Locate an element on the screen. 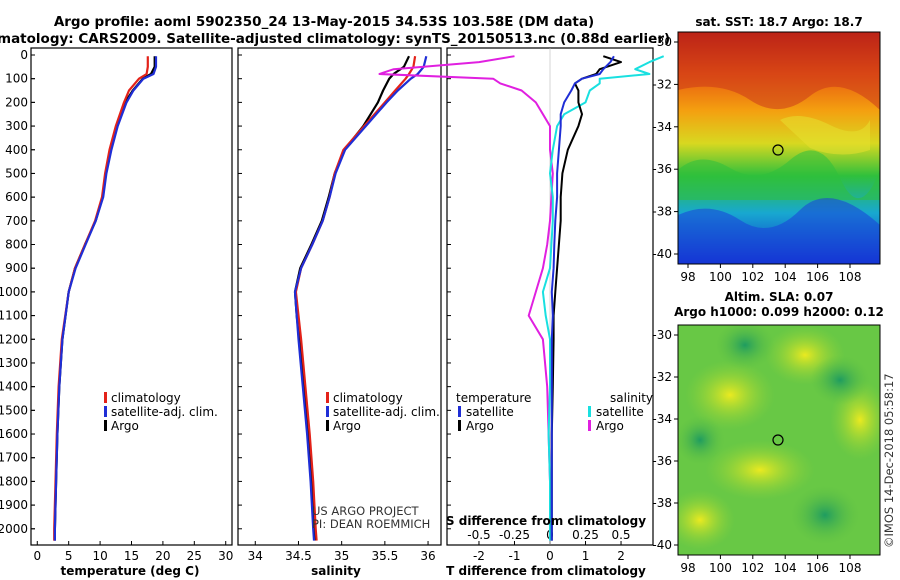  difference-legend-salinity: salinity satellite Argo is located at coordinates (620, 412).